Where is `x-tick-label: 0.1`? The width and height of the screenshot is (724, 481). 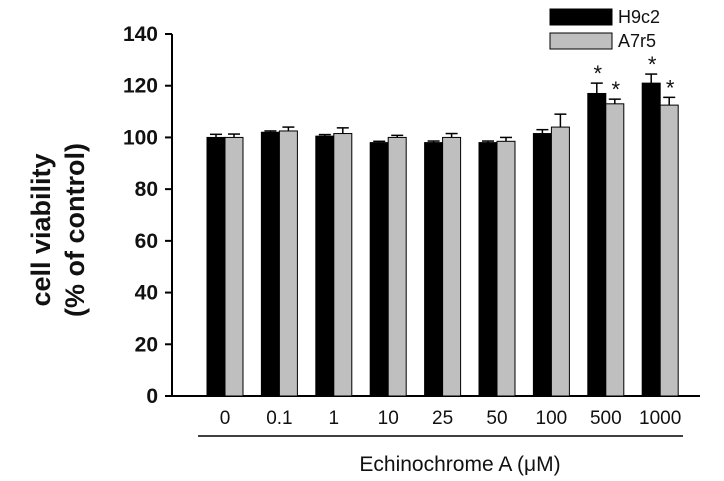 x-tick-label: 0.1 is located at coordinates (279, 418).